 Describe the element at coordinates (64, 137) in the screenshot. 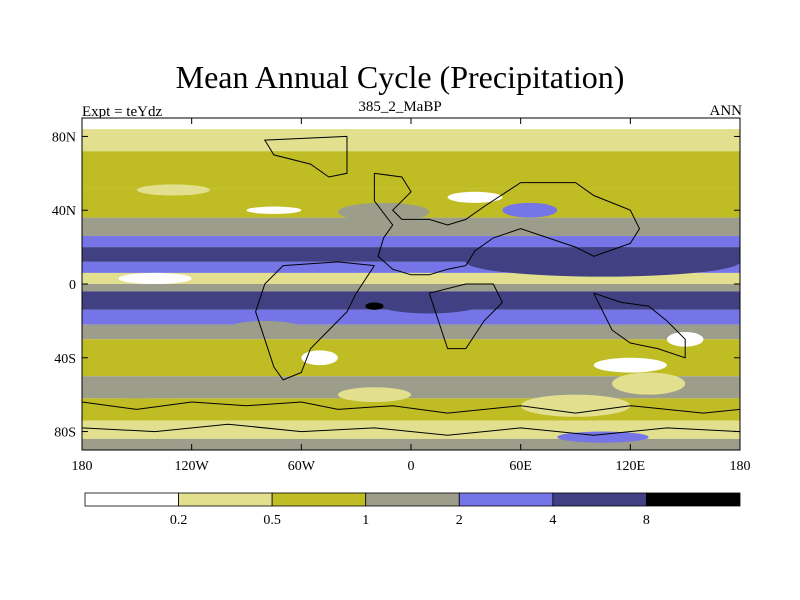

I see `y-tick-label: 80N` at that location.